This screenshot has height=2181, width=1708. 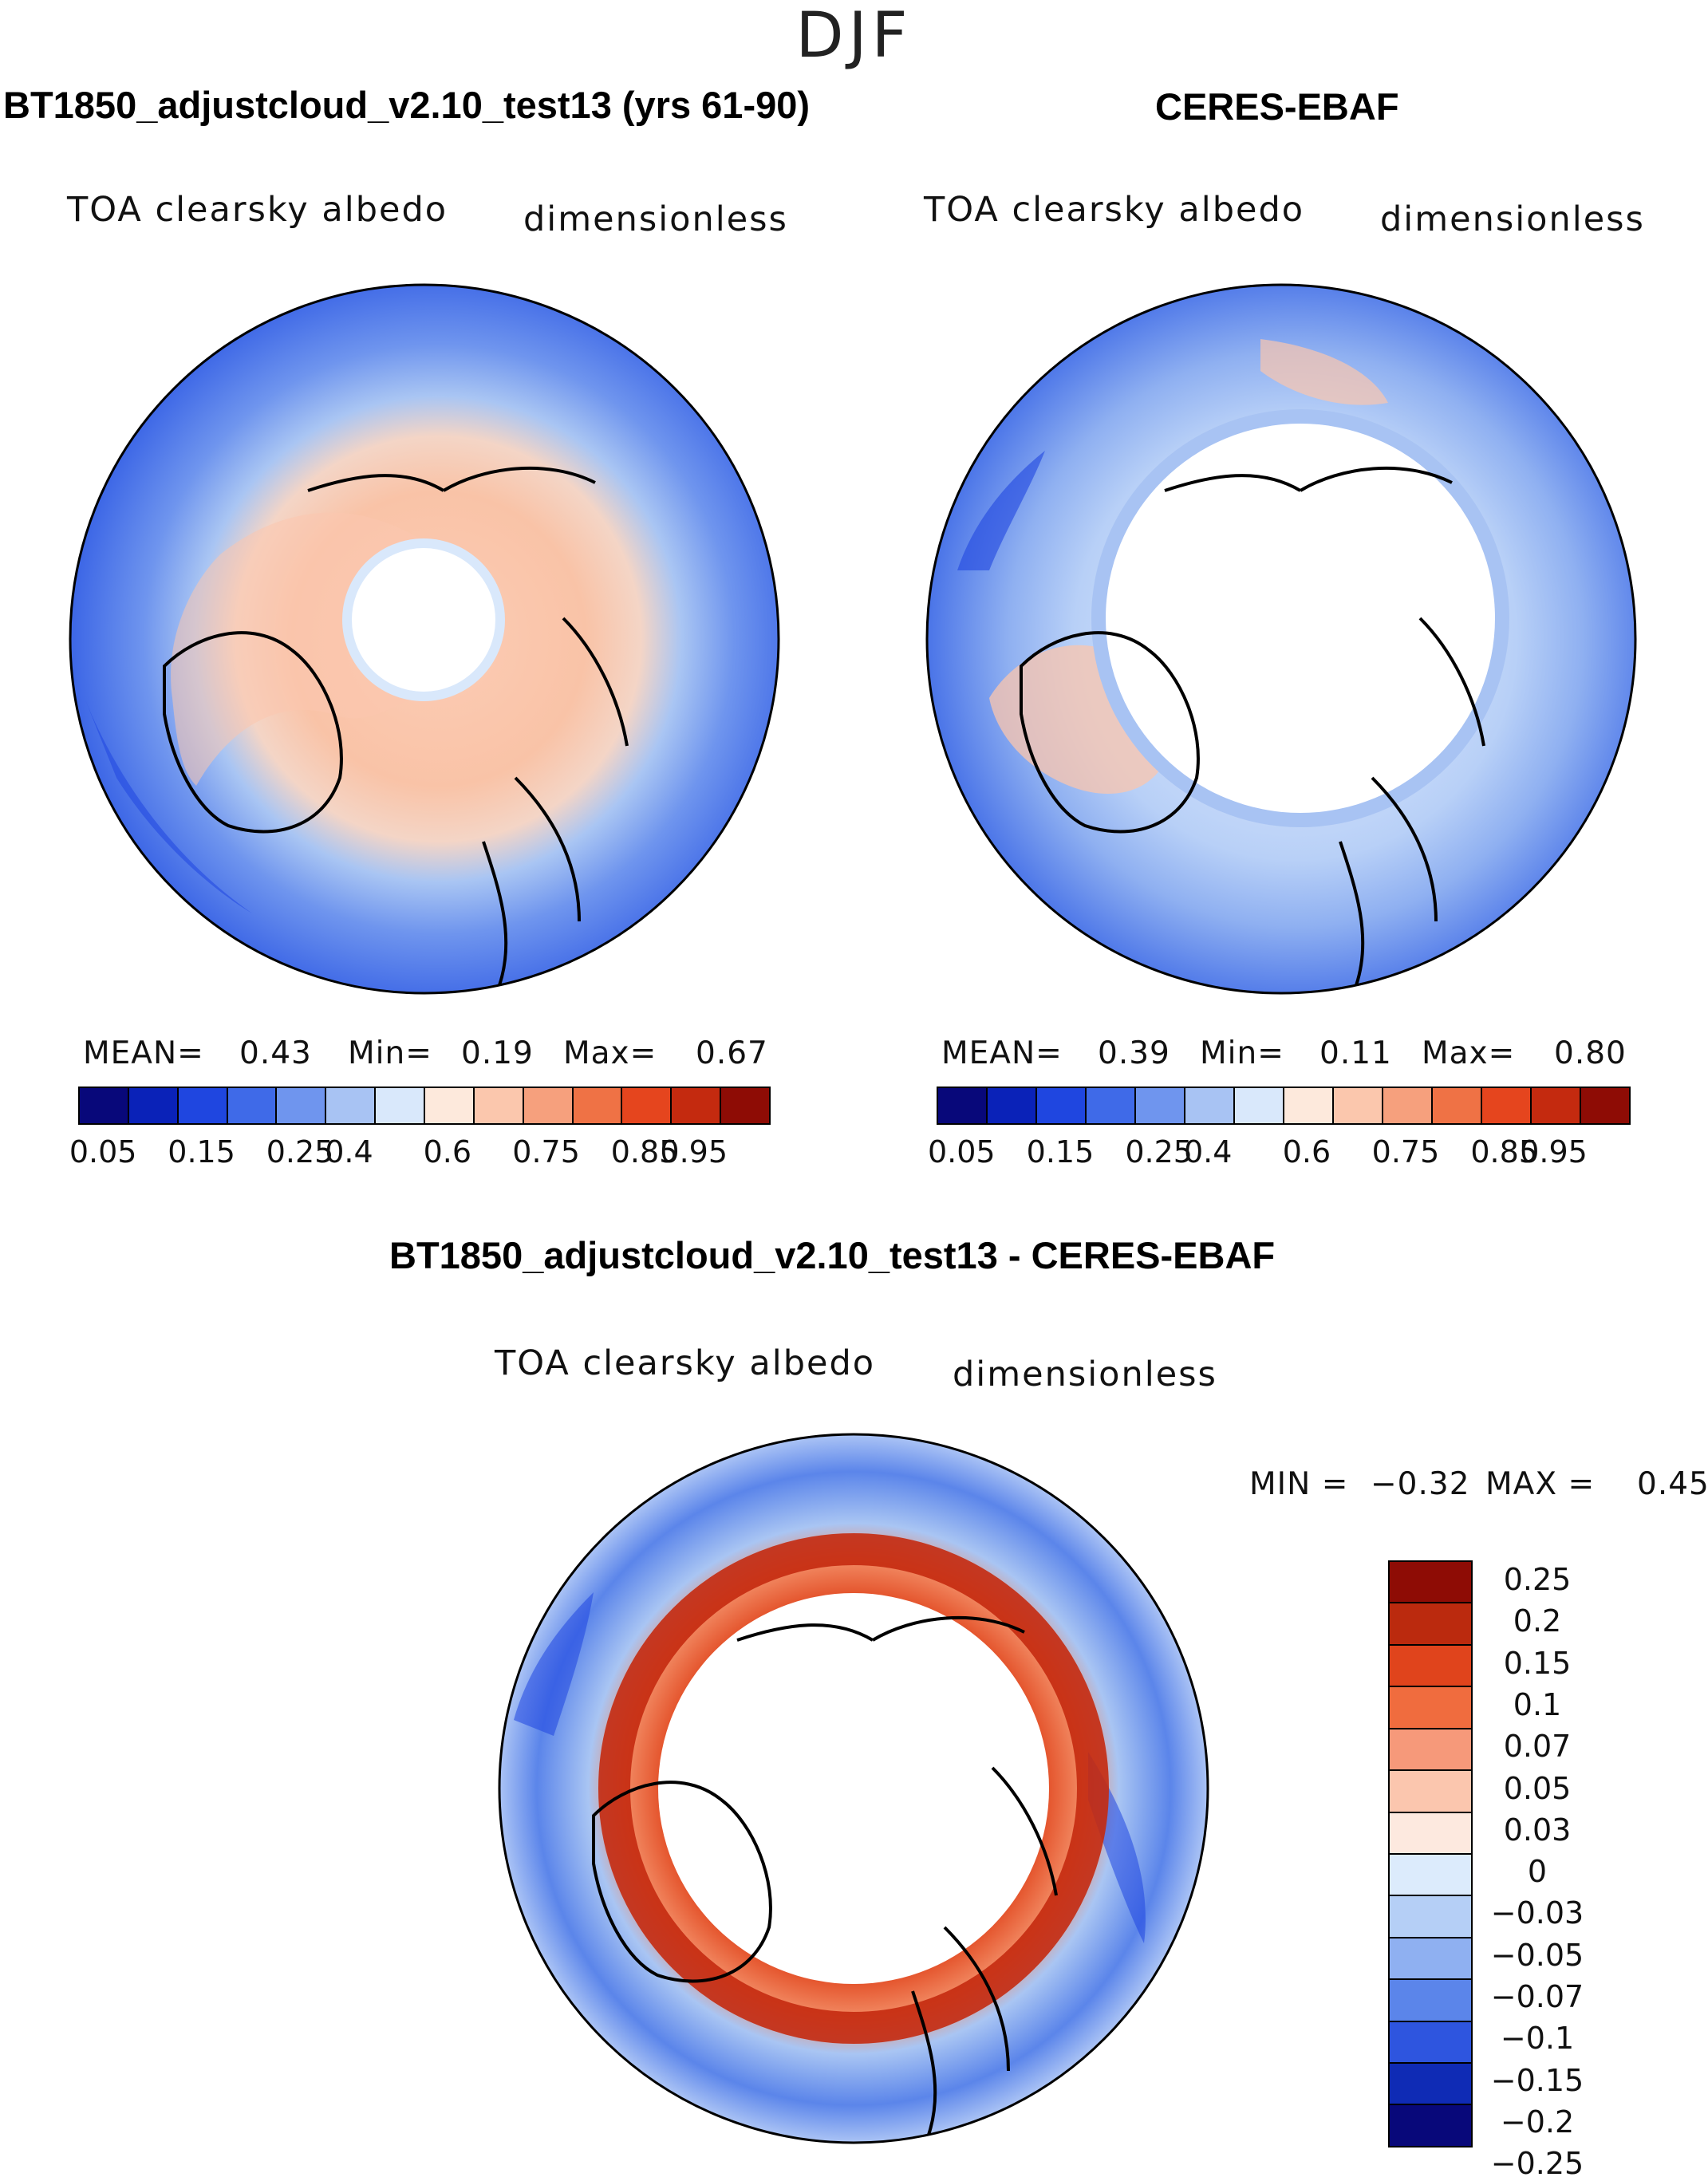 What do you see at coordinates (655, 219) in the screenshot?
I see `panel-1-units: dimensionless` at bounding box center [655, 219].